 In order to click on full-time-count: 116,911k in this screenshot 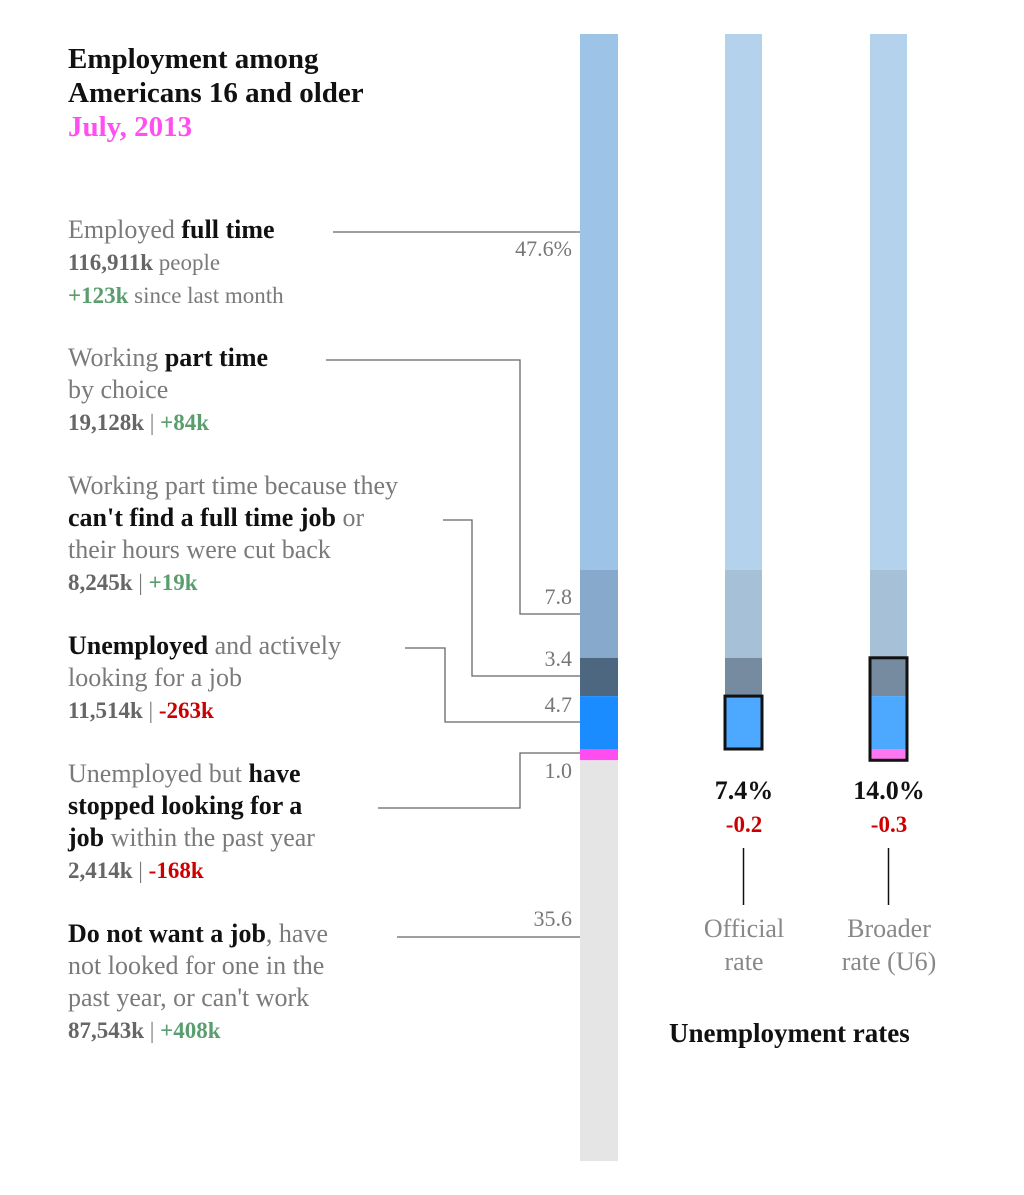, I will do `click(111, 262)`.